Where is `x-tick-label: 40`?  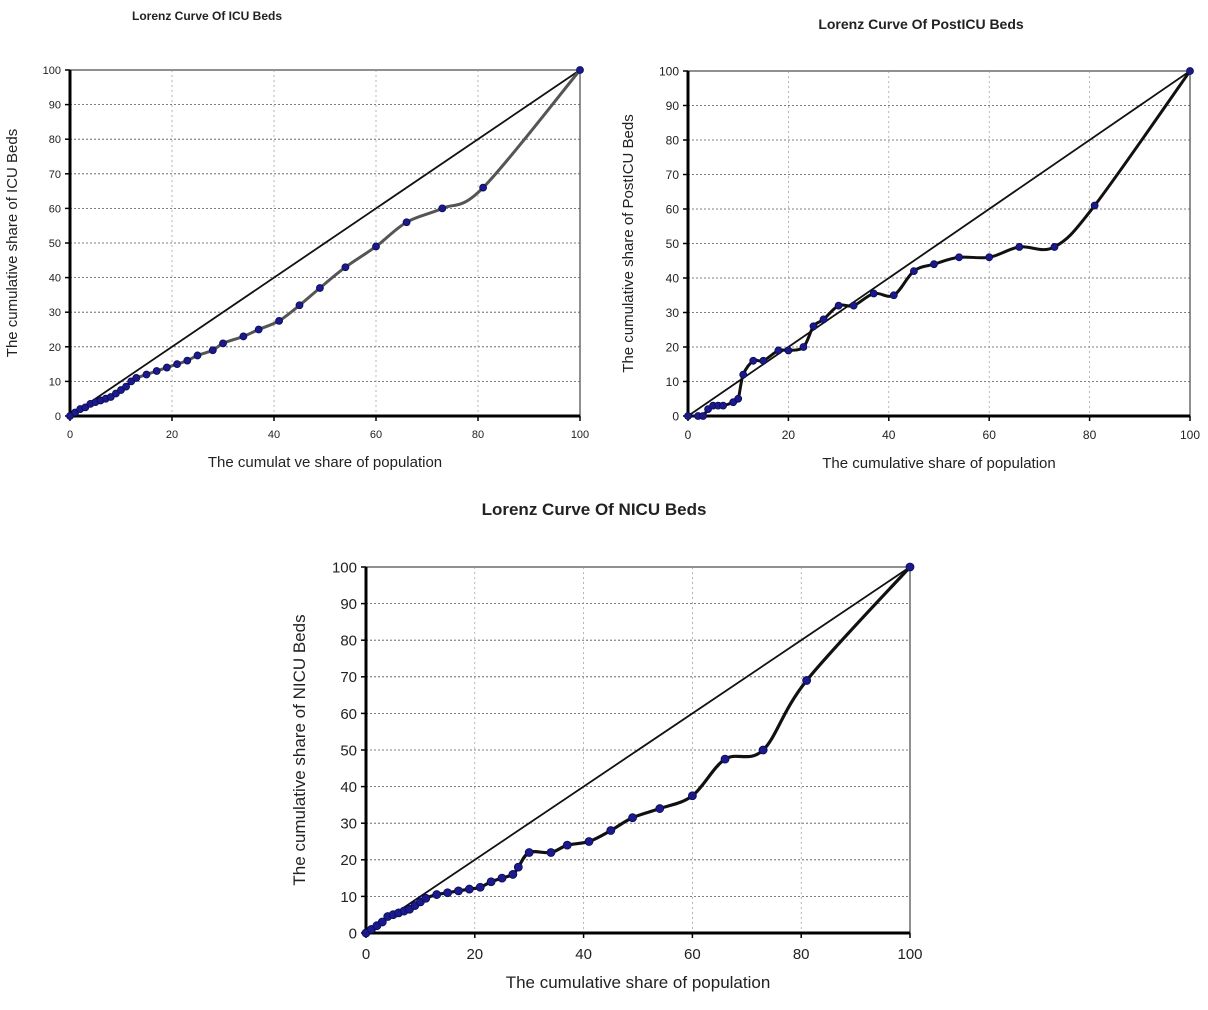
x-tick-label: 40 is located at coordinates (583, 954).